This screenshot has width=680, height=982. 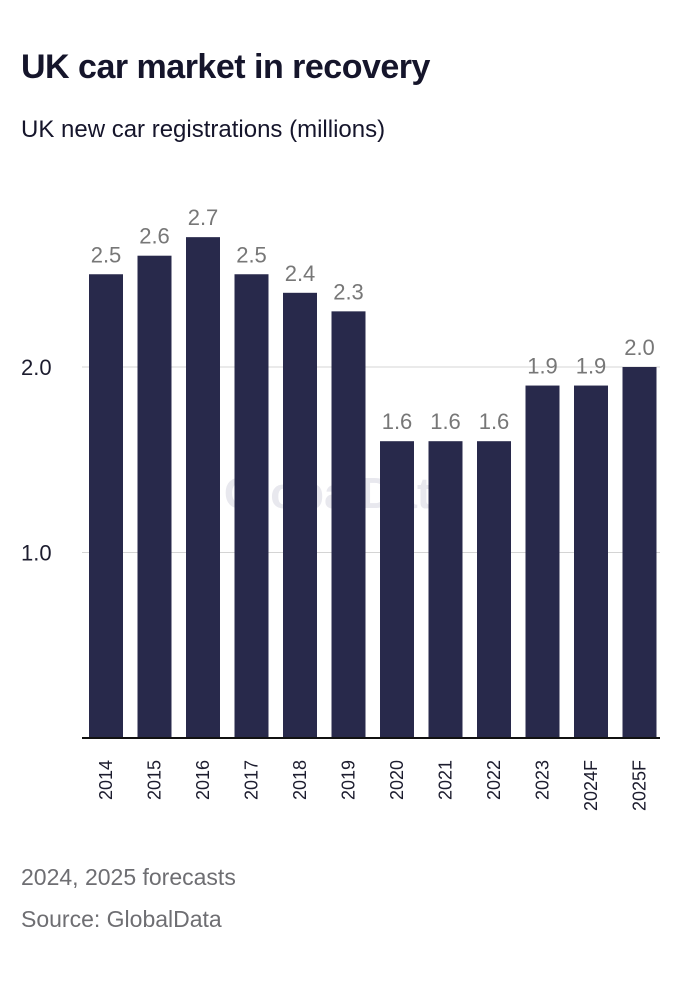 I want to click on bar-2019, so click(x=348, y=524).